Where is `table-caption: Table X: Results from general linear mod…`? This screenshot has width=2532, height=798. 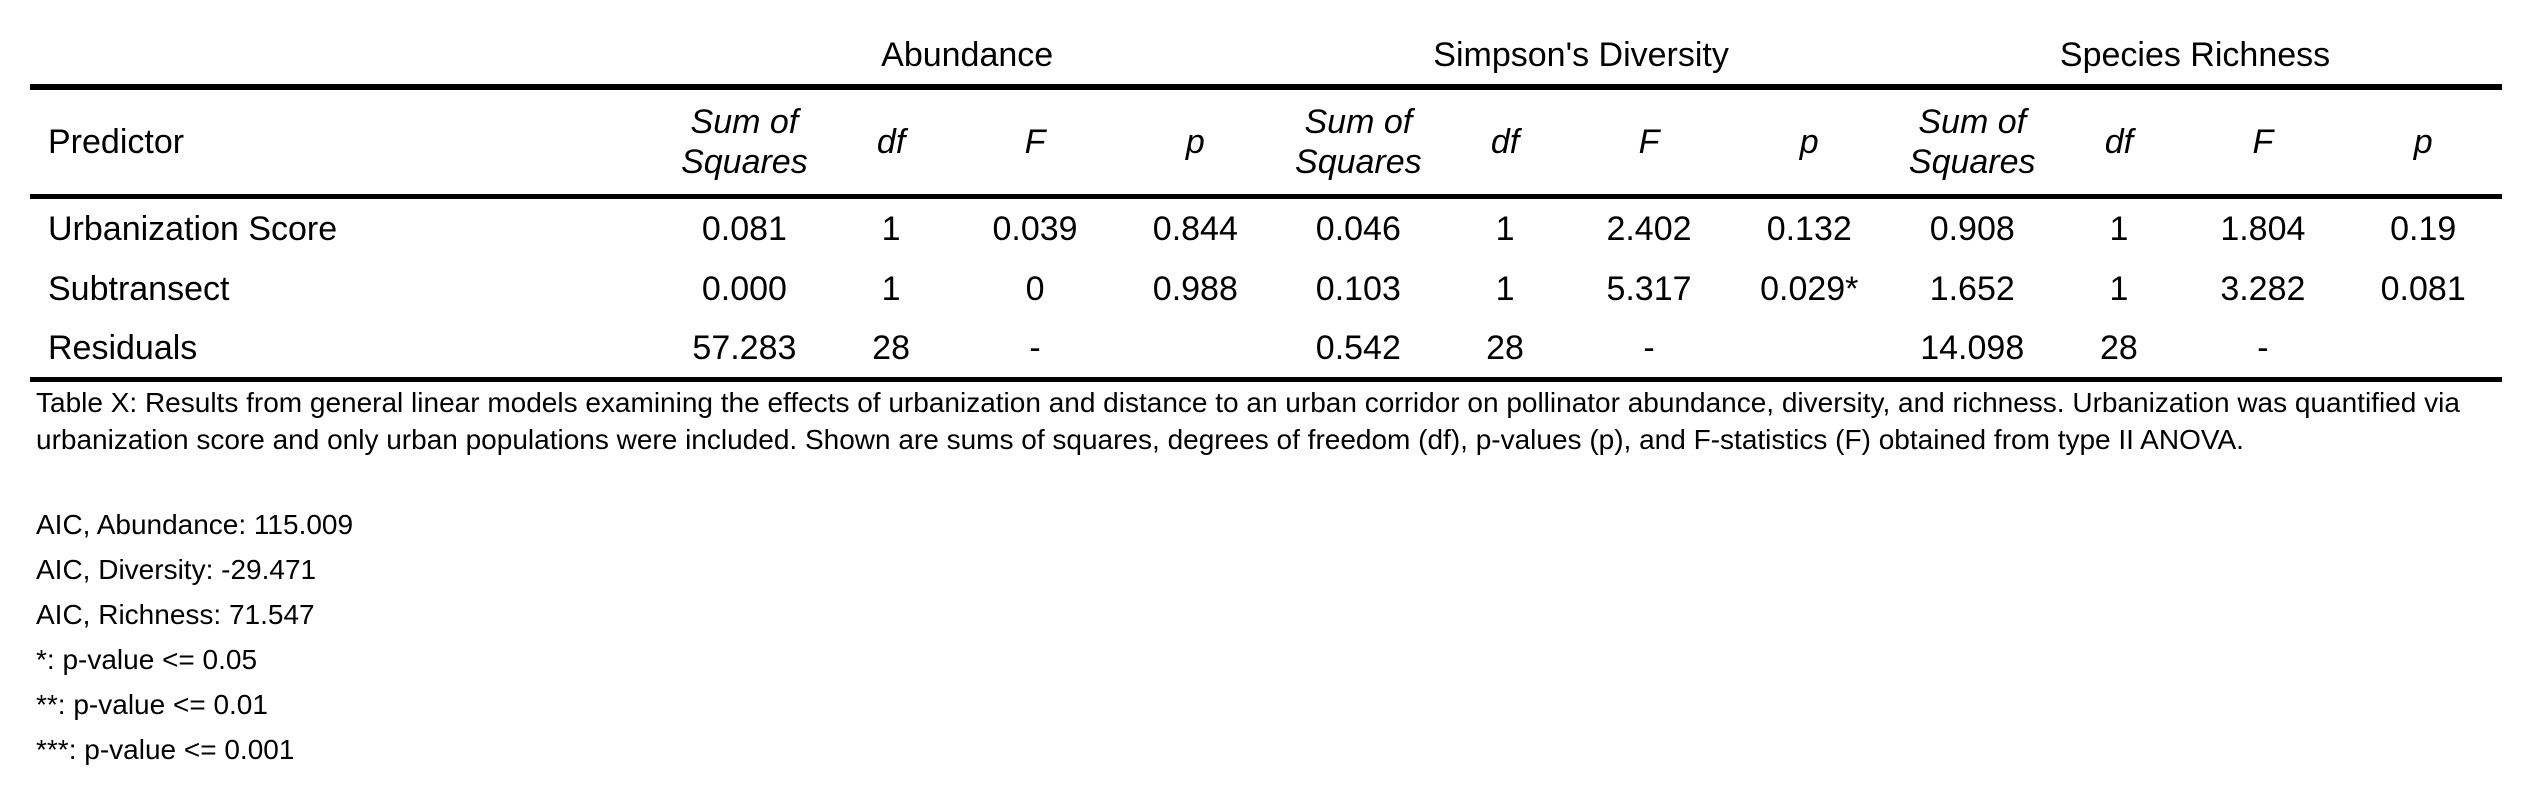
table-caption: Table X: Results from general linear mod… is located at coordinates (1248, 421).